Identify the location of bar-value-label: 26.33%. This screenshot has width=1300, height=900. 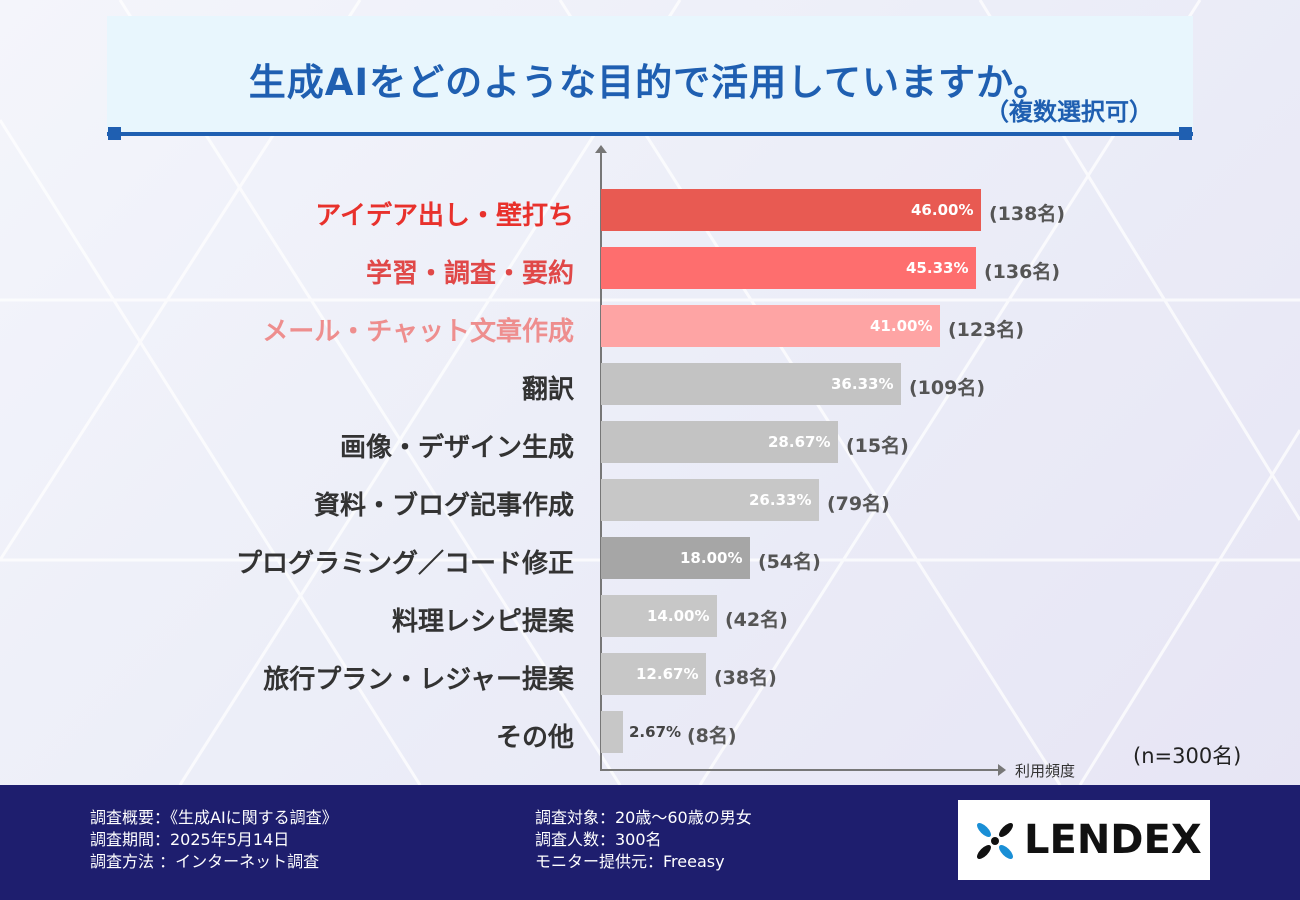
(780, 500).